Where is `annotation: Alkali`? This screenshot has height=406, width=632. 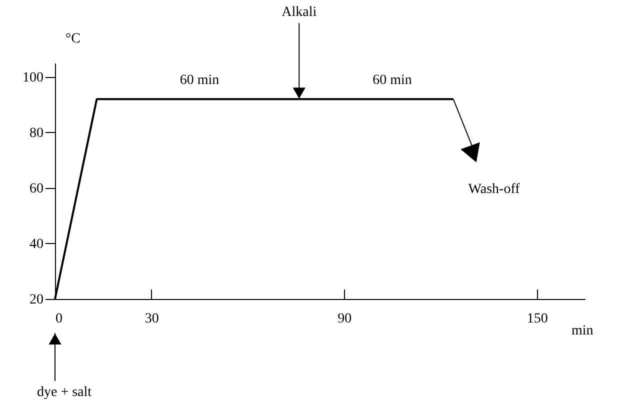
annotation: Alkali is located at coordinates (299, 12).